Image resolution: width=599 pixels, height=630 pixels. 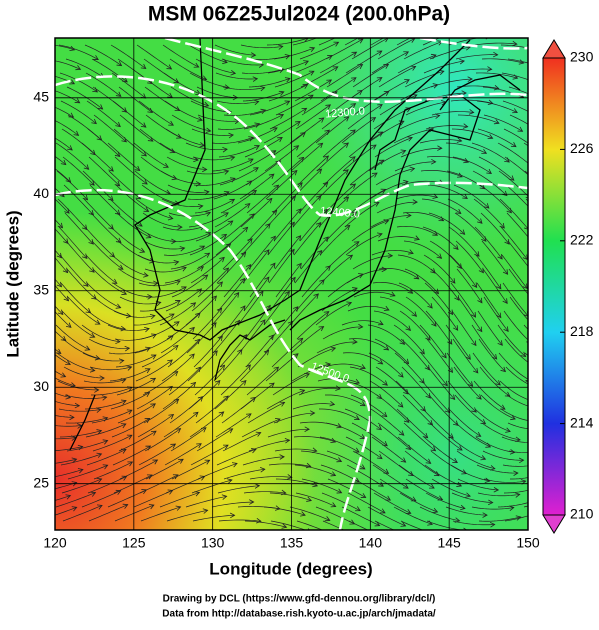 I want to click on colorbar-tick-label: 226, so click(x=582, y=148).